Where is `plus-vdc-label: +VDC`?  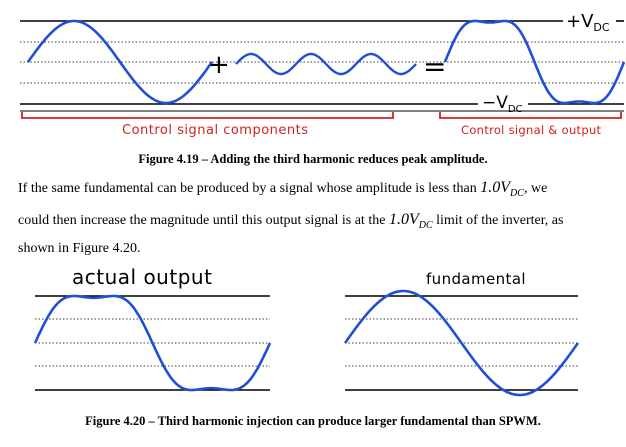 plus-vdc-label: +VDC is located at coordinates (588, 22).